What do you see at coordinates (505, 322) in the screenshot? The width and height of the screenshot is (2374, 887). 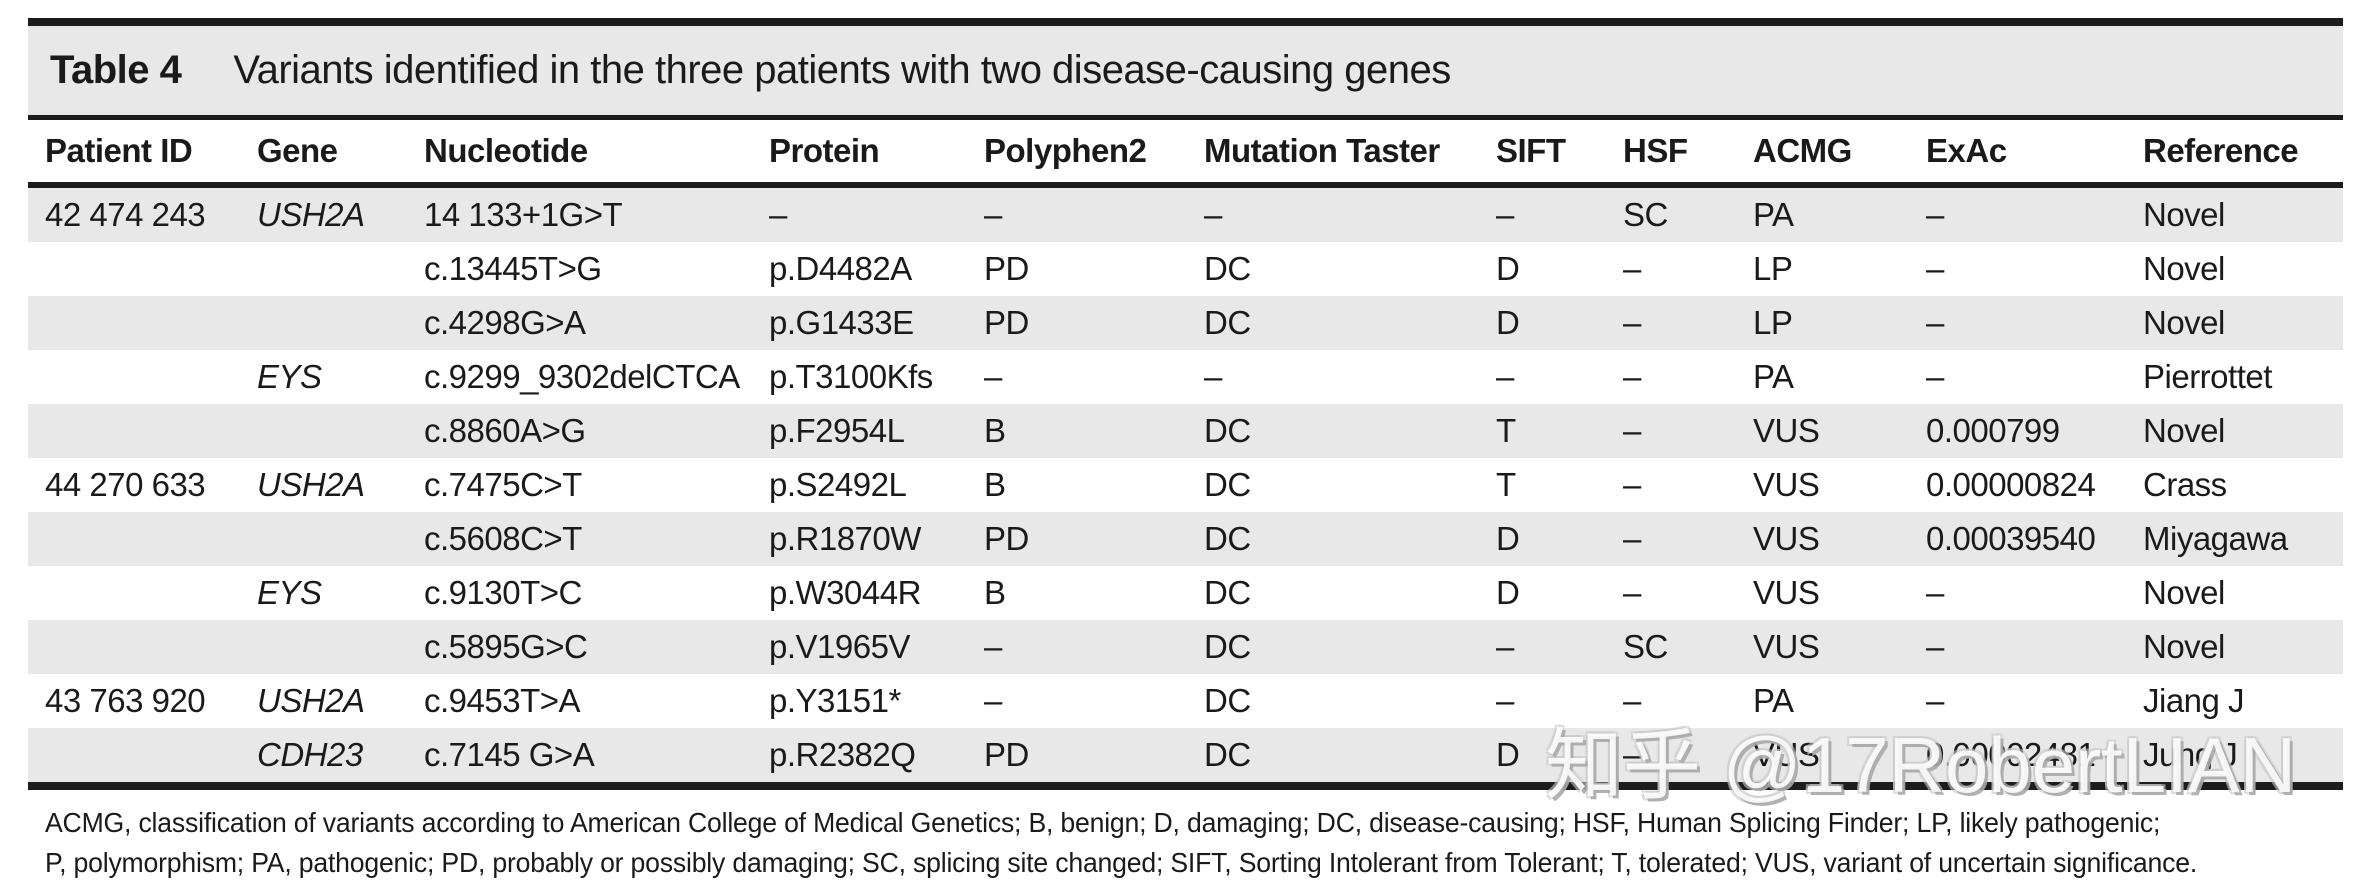 I see `table-cell: c.4298G>A` at bounding box center [505, 322].